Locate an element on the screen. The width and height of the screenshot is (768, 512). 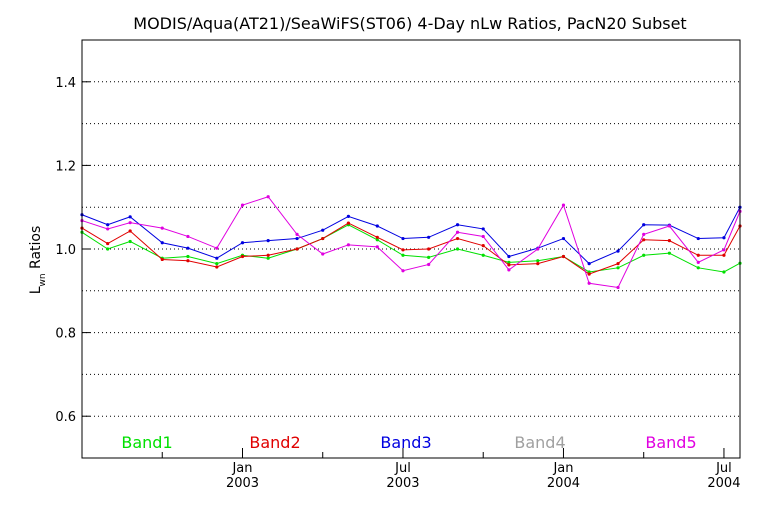
y-tick-label: 1.0 is located at coordinates (65, 250).